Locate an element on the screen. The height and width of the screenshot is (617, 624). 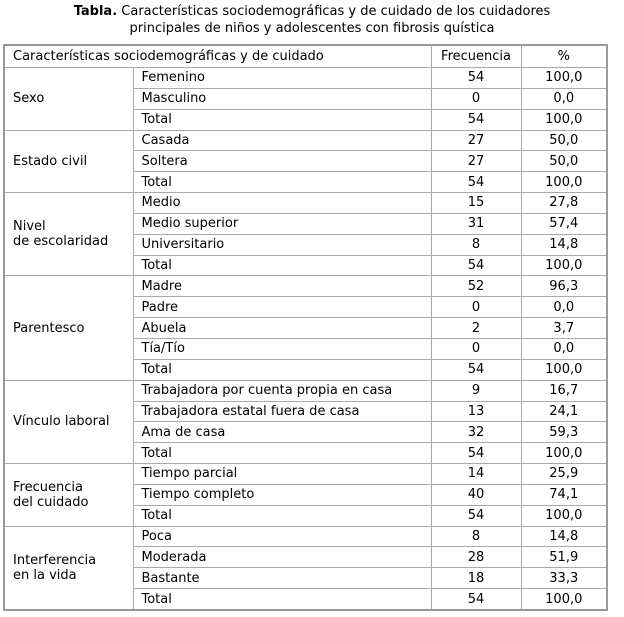
data-row: Nivel de escolaridad Medio 15 27,8 is located at coordinates (305, 234).